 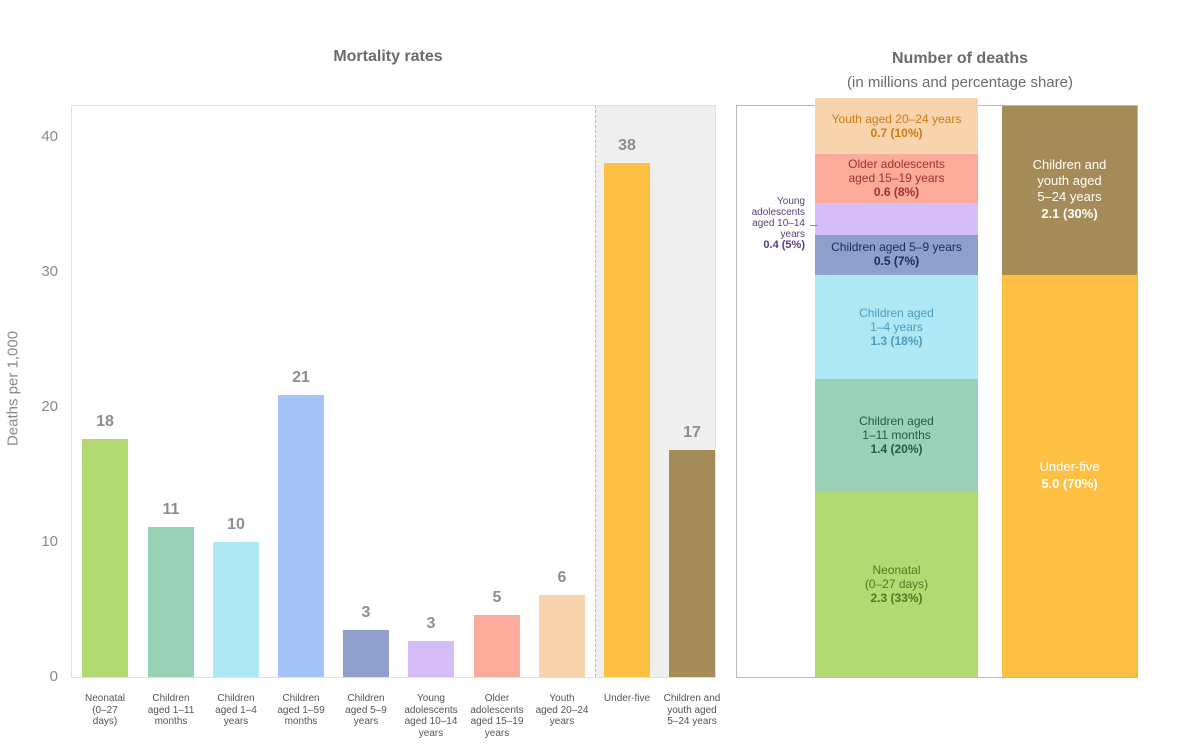 I want to click on bar-value-label: 18, so click(x=105, y=422).